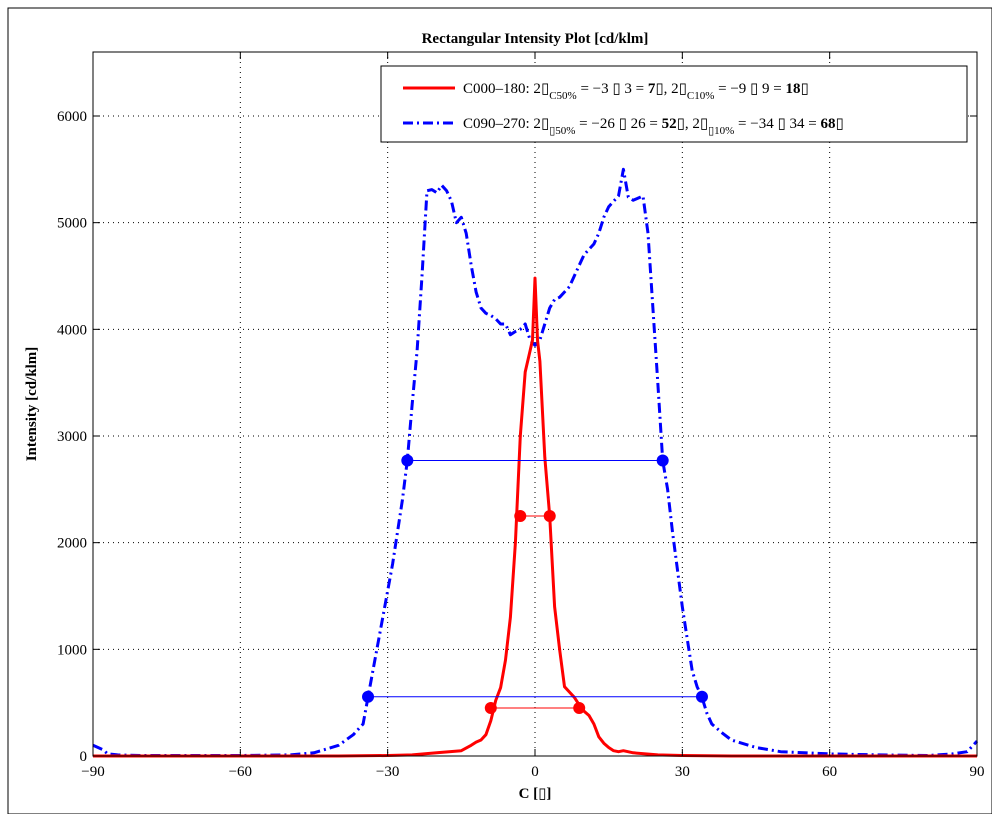 The width and height of the screenshot is (992, 819). What do you see at coordinates (535, 794) in the screenshot?
I see `x-axis-label: C [▯]` at bounding box center [535, 794].